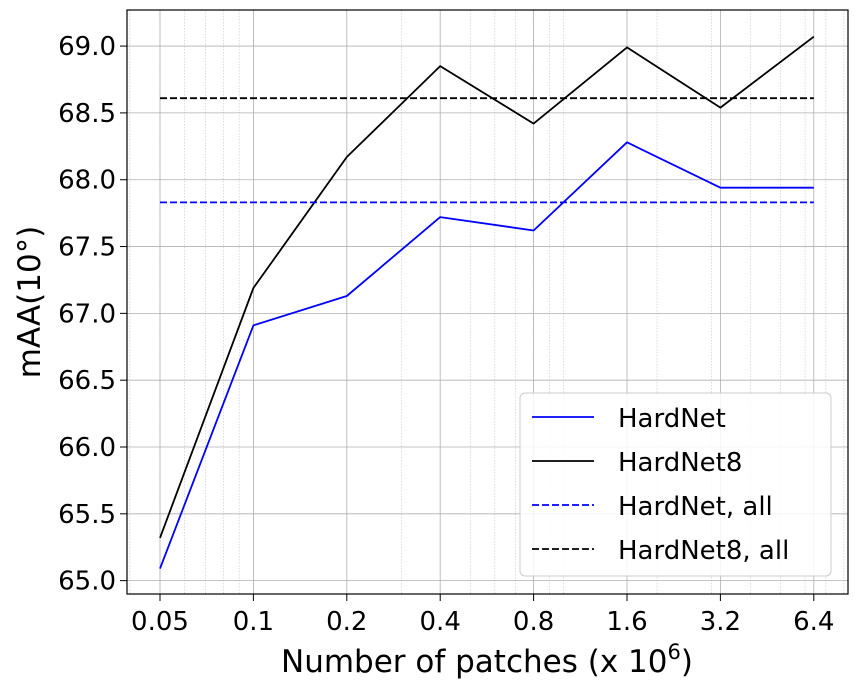 The width and height of the screenshot is (857, 691). What do you see at coordinates (533, 622) in the screenshot?
I see `x-tick-label: 0.8` at bounding box center [533, 622].